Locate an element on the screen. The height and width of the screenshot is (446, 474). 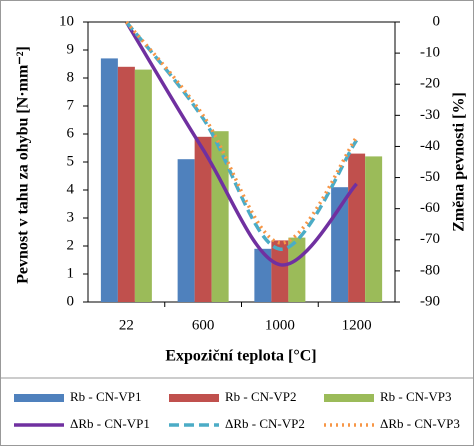
legend-label: ΔRb - CN-VP3 is located at coordinates (420, 423).